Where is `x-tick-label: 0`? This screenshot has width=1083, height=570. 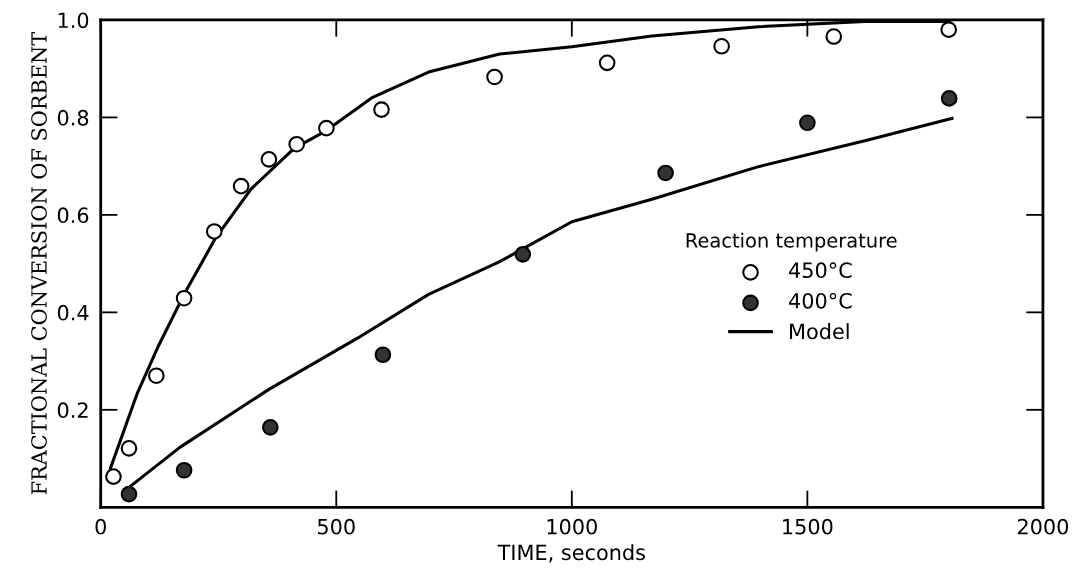
x-tick-label: 0 is located at coordinates (100, 526).